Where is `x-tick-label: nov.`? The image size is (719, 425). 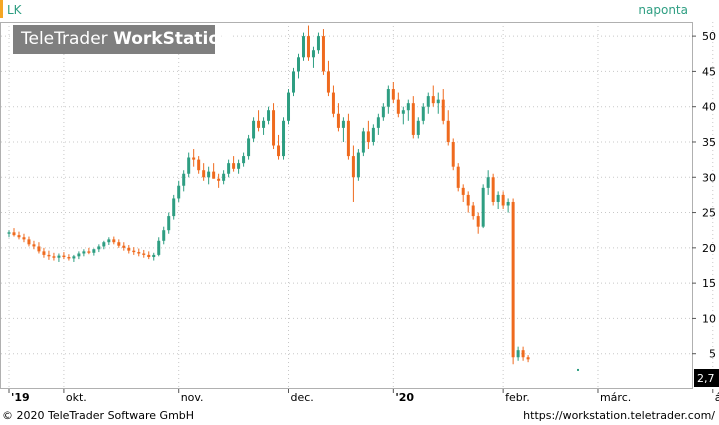 x-tick-label: nov. is located at coordinates (192, 397).